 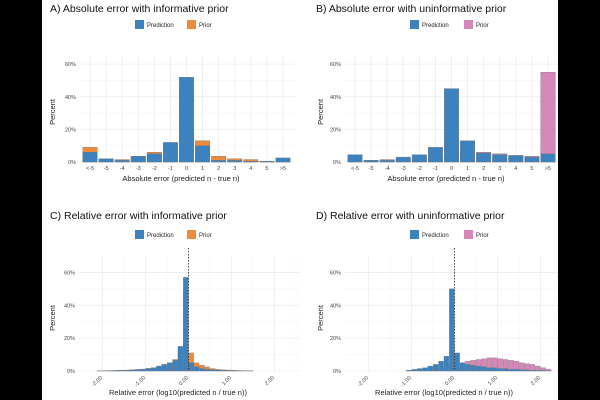 I want to click on panel-a-xlabel: Absolute error (predicted n - true n), so click(x=181, y=178).